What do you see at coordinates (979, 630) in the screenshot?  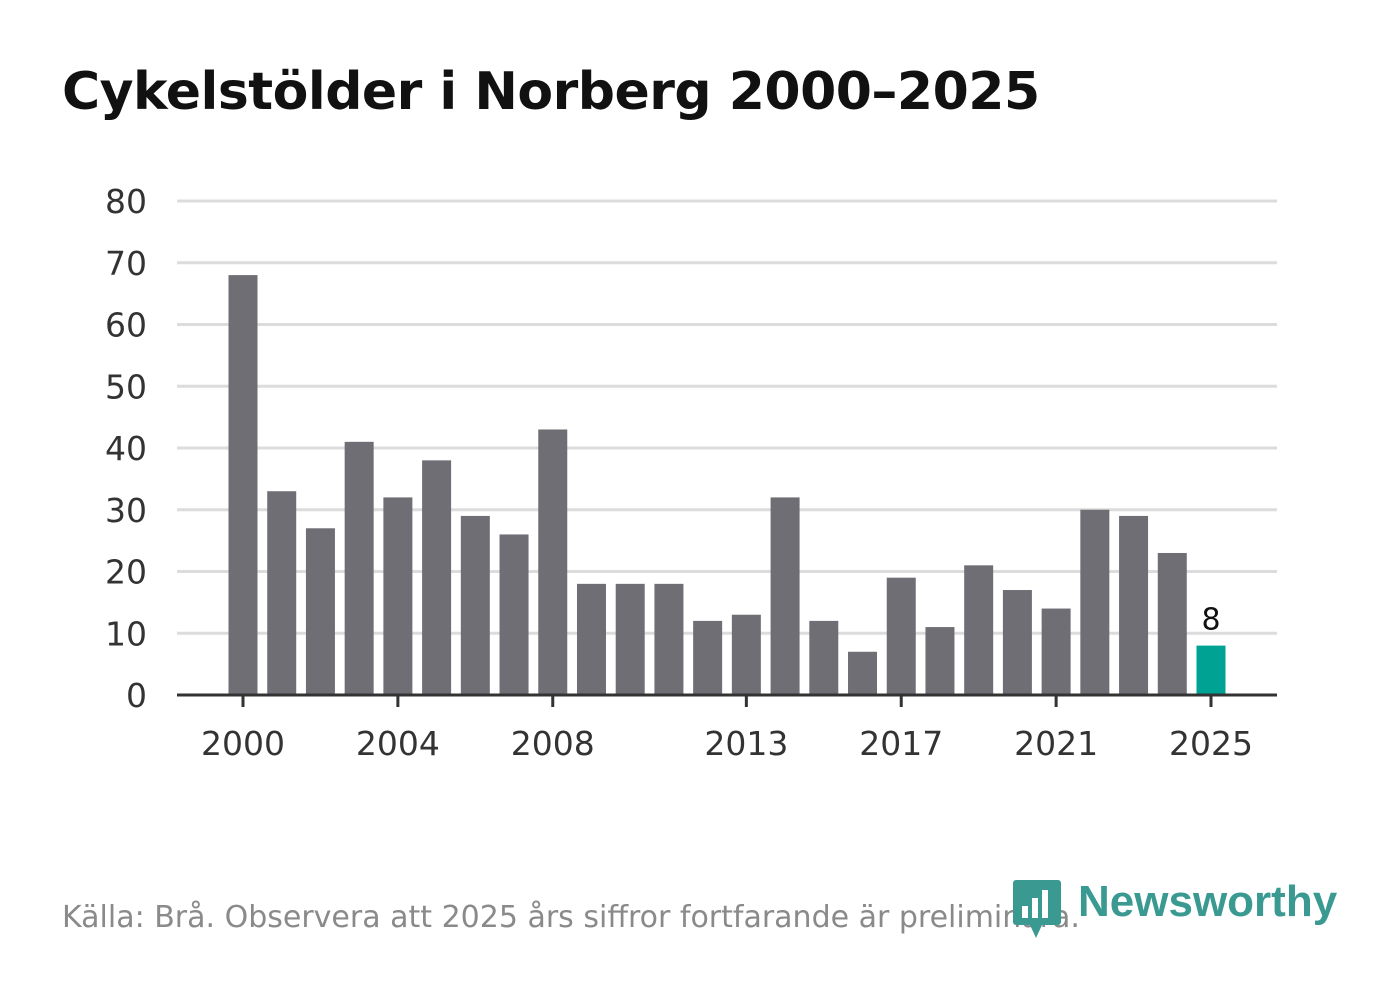 I see `bar-2019` at bounding box center [979, 630].